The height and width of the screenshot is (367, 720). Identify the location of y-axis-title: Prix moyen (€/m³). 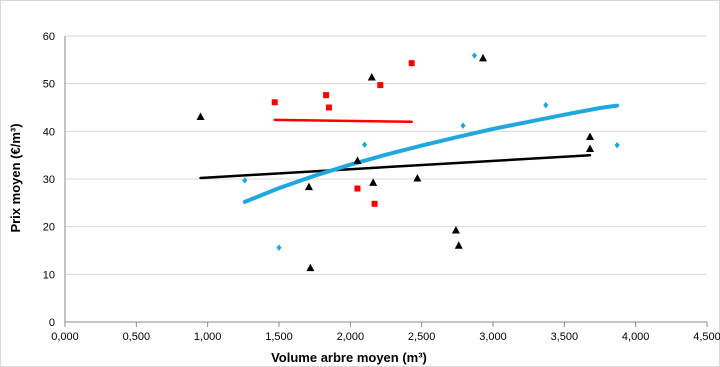
(15, 177).